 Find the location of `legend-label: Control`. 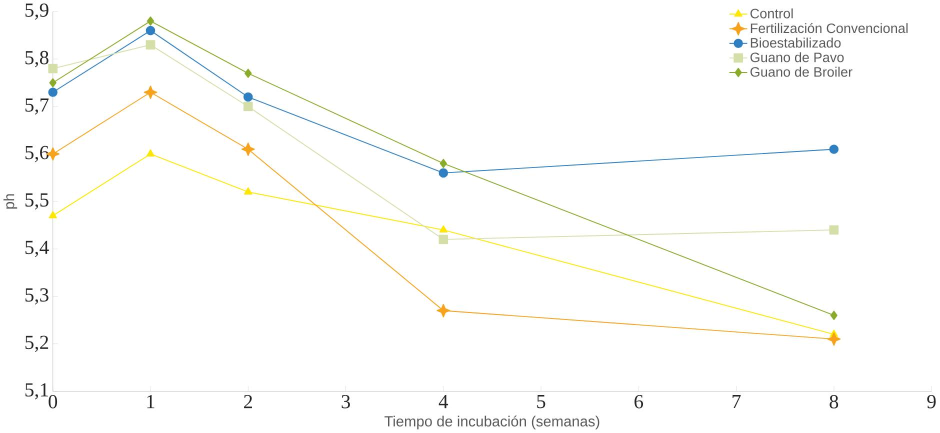

legend-label: Control is located at coordinates (771, 13).